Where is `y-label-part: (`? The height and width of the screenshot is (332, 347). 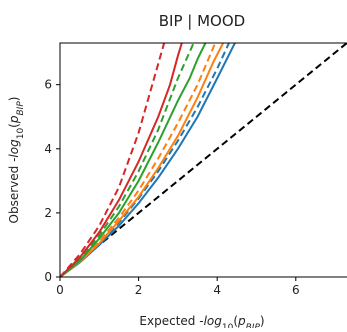 y-label-part: ( is located at coordinates (14, 125).